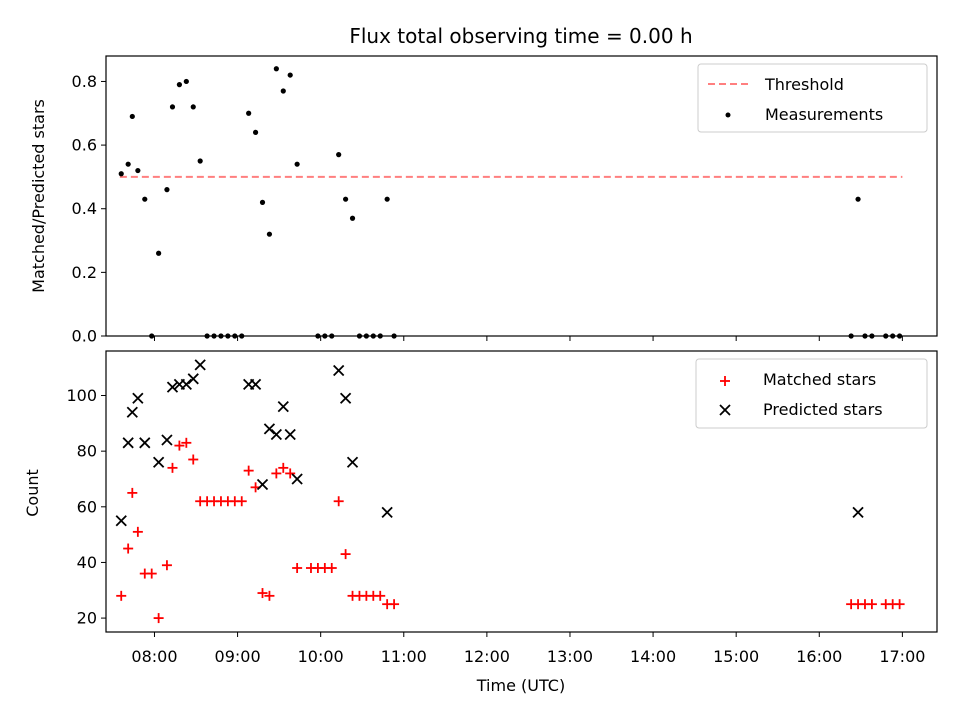 The height and width of the screenshot is (720, 960). What do you see at coordinates (902, 656) in the screenshot?
I see `x-tick-label: 17:00` at bounding box center [902, 656].